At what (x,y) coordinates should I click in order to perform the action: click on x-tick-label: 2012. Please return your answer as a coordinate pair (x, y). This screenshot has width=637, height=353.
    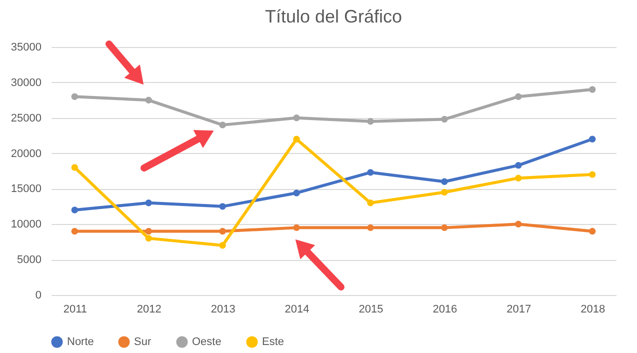
    Looking at the image, I should click on (149, 310).